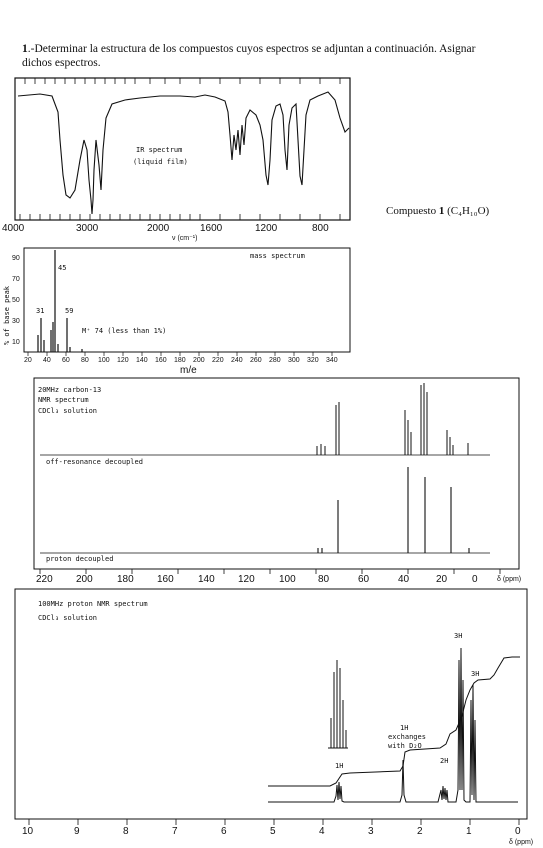  I want to click on ms-xtick: 300, so click(294, 360).